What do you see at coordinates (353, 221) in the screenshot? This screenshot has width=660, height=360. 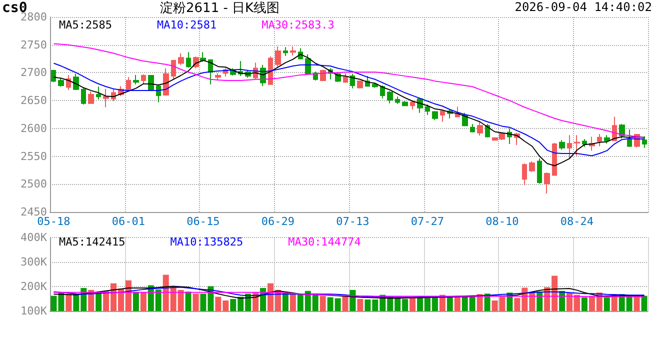 I see `x-tick-label: 07-13` at bounding box center [353, 221].